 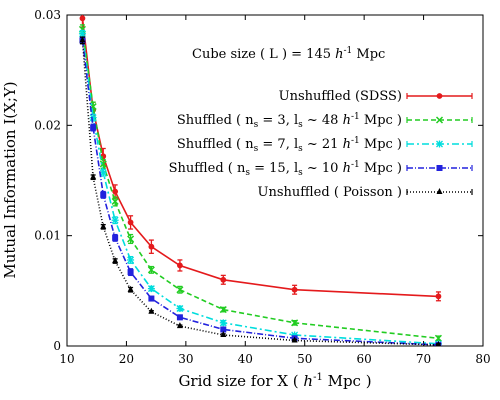 What do you see at coordinates (304, 359) in the screenshot?
I see `x-tick-label: 50` at bounding box center [304, 359].